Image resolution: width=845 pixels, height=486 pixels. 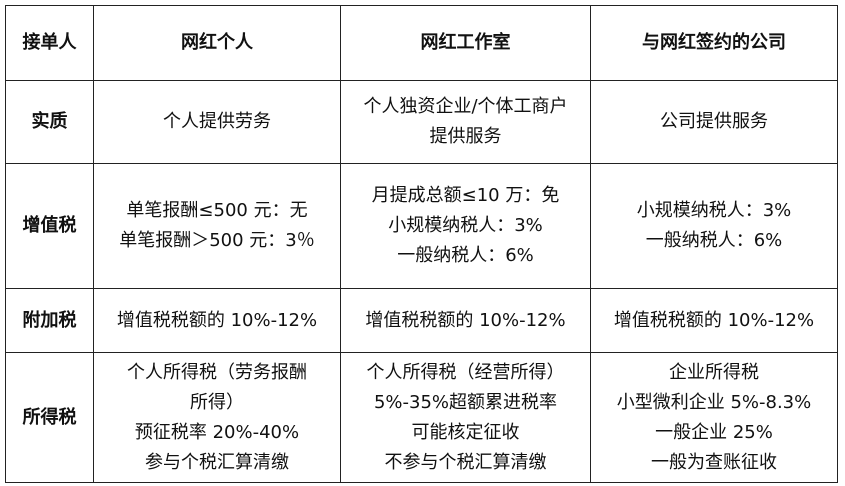 What do you see at coordinates (49, 122) in the screenshot?
I see `row-label: 实质` at bounding box center [49, 122].